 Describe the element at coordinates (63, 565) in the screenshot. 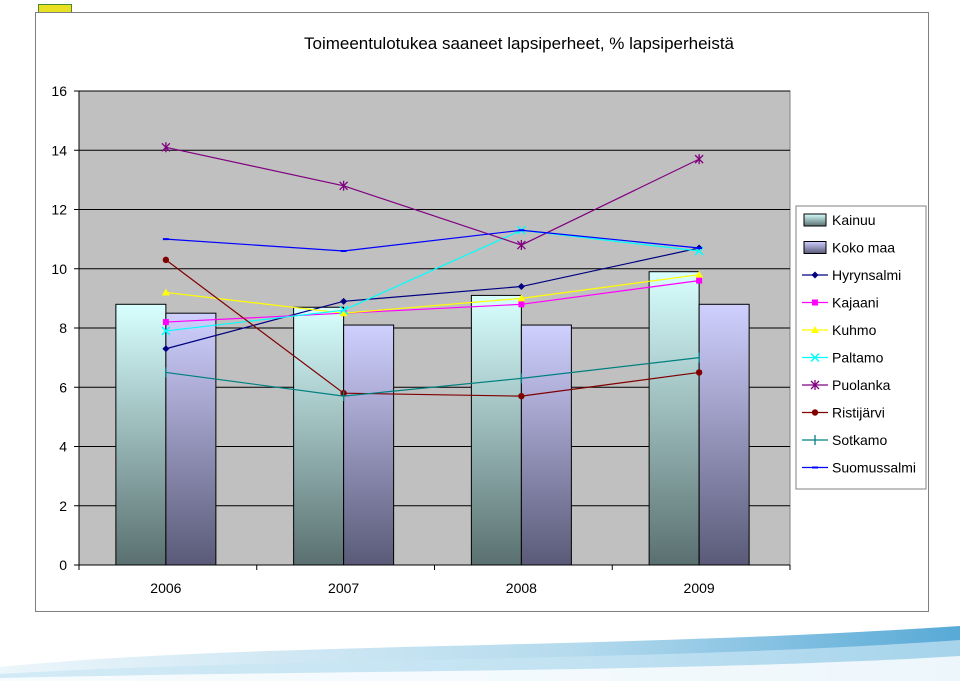

I see `y-tick-label: 0` at that location.